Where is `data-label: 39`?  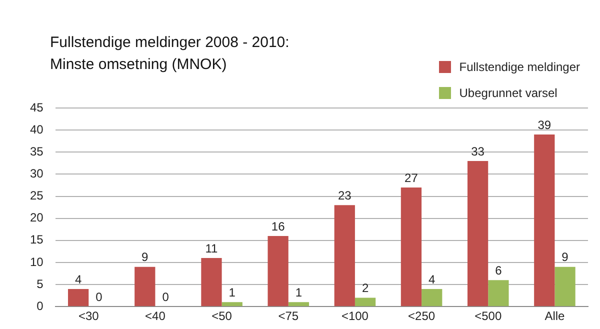
data-label: 39 is located at coordinates (545, 125).